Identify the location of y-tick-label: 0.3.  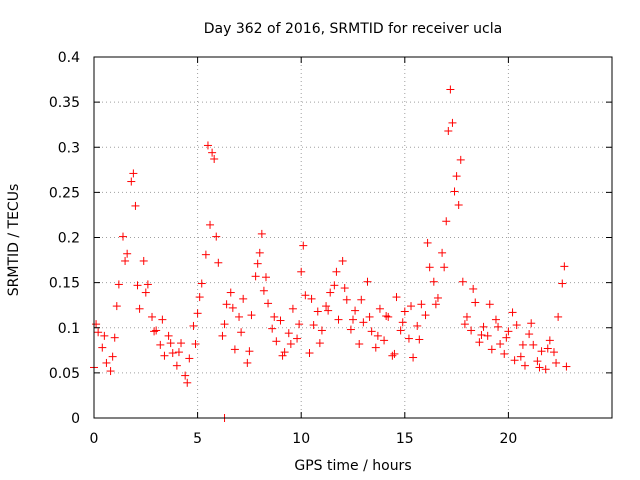
(69, 148).